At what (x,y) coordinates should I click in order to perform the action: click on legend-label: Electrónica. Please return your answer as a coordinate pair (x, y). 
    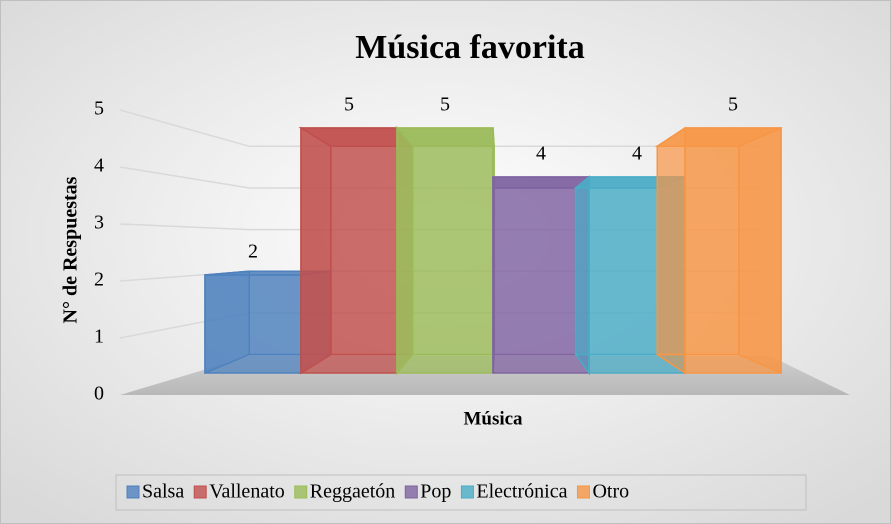
    Looking at the image, I should click on (521, 492).